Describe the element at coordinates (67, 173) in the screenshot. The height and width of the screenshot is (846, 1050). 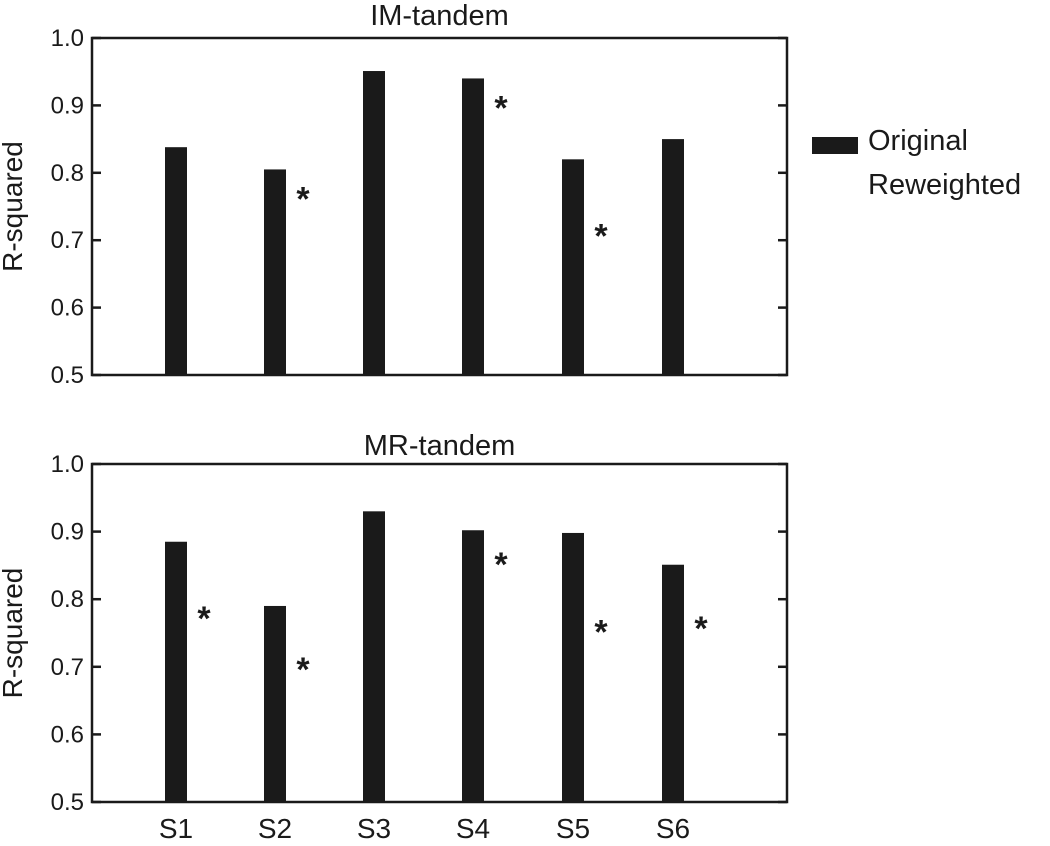
I see `im-tandem-ytick-label: 0.8` at that location.